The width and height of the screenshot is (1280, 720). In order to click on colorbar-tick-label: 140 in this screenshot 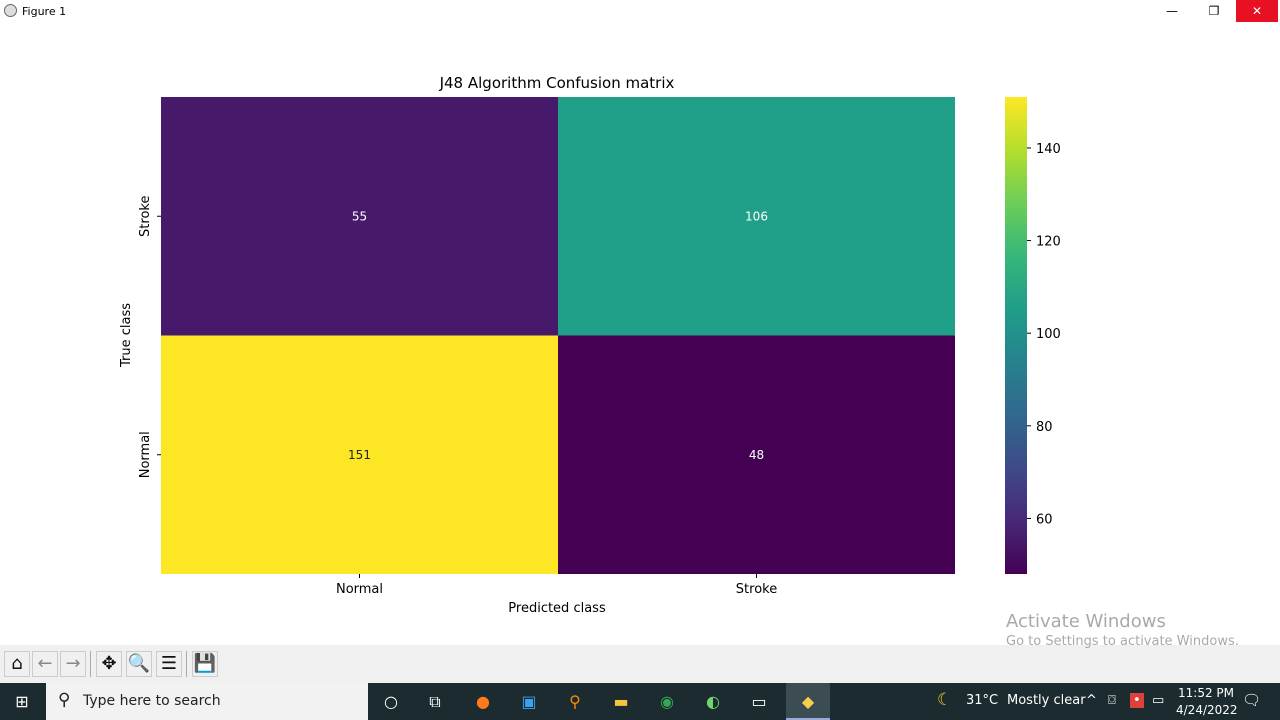, I will do `click(1048, 149)`.